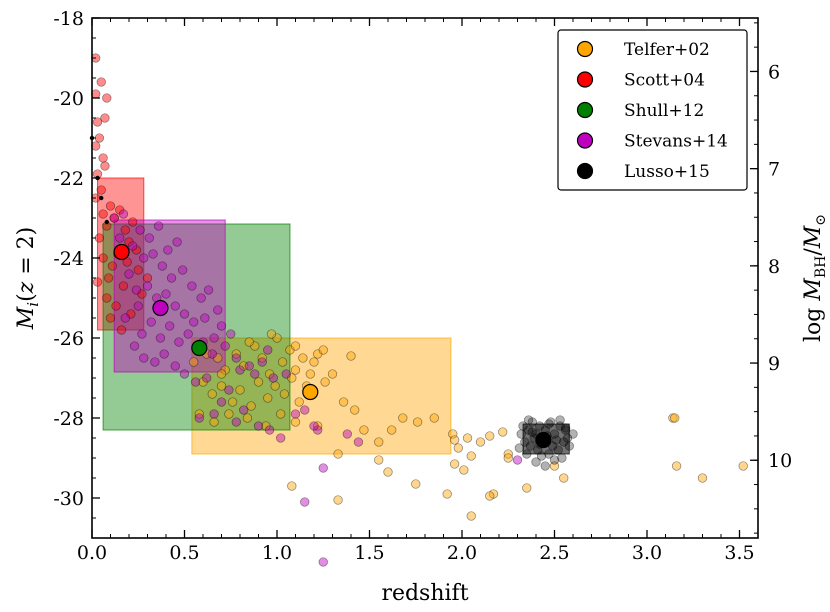 The height and width of the screenshot is (612, 830). What do you see at coordinates (774, 170) in the screenshot?
I see `right-y-tick-label: 7` at bounding box center [774, 170].